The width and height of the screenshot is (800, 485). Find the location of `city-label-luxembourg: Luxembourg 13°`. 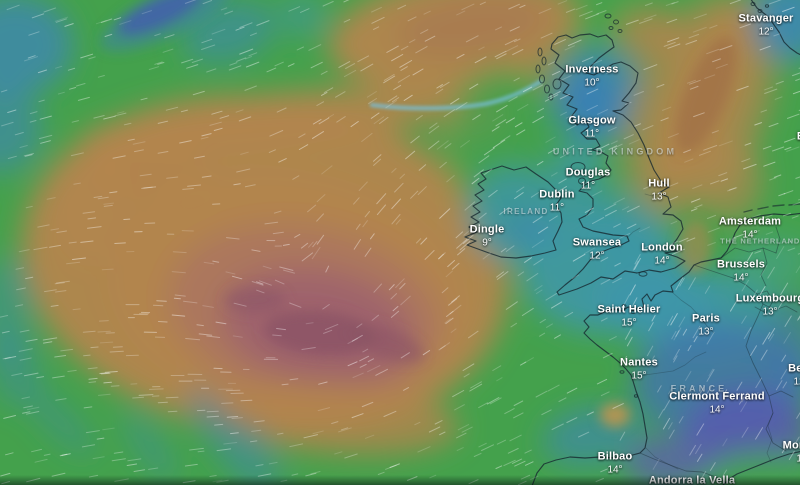

city-label-luxembourg: Luxembourg 13° is located at coordinates (768, 305).